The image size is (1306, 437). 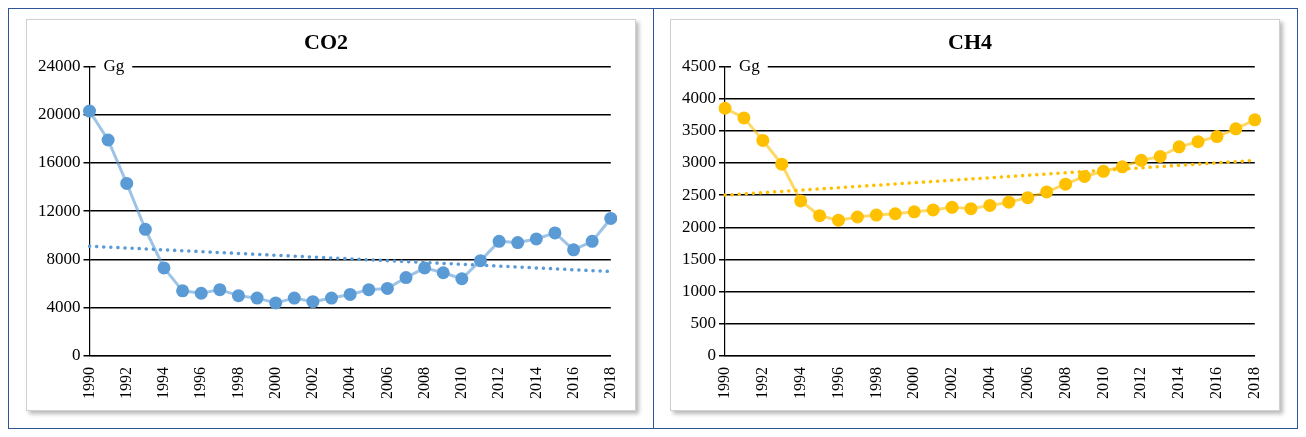 What do you see at coordinates (699, 130) in the screenshot?
I see `y-tick-label: 3500` at bounding box center [699, 130].